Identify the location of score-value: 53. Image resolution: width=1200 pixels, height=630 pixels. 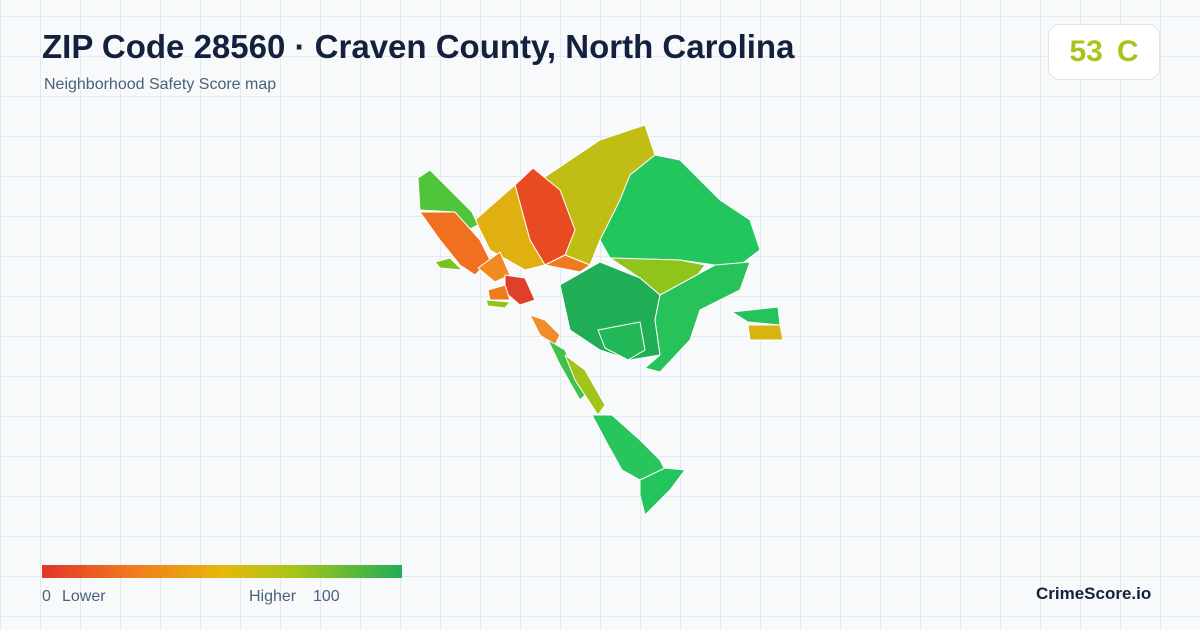
(1086, 51).